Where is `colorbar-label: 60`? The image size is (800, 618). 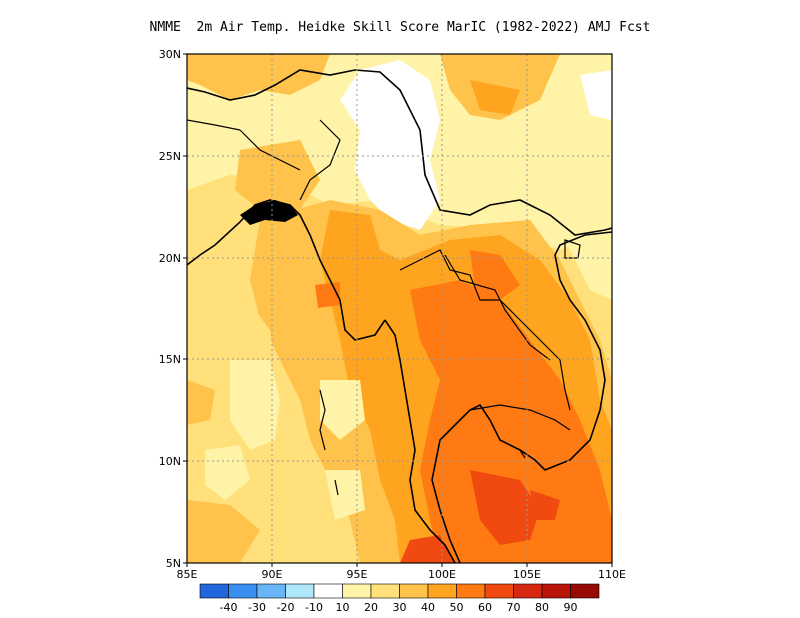 colorbar-label: 60 is located at coordinates (485, 607).